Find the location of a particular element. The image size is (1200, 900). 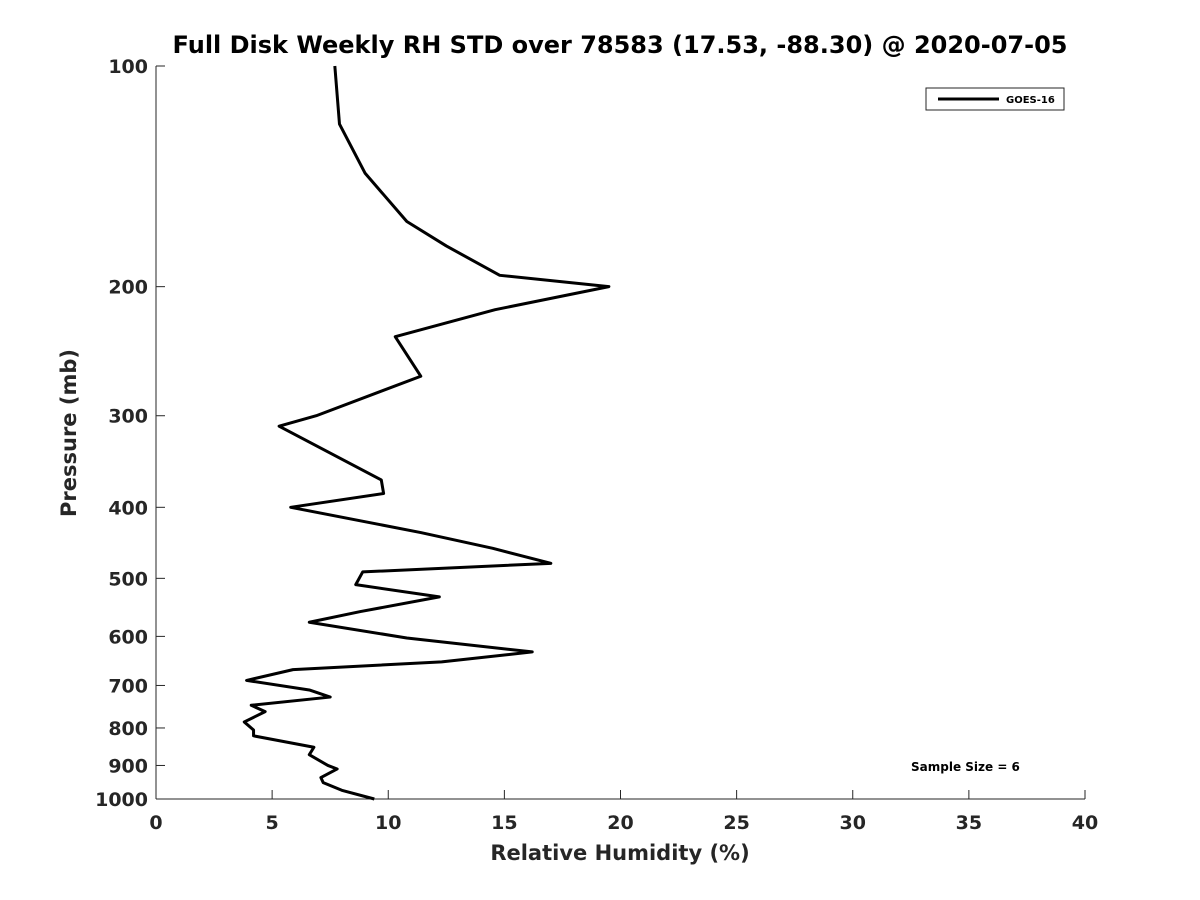

y-tick-label: 700 is located at coordinates (128, 686).